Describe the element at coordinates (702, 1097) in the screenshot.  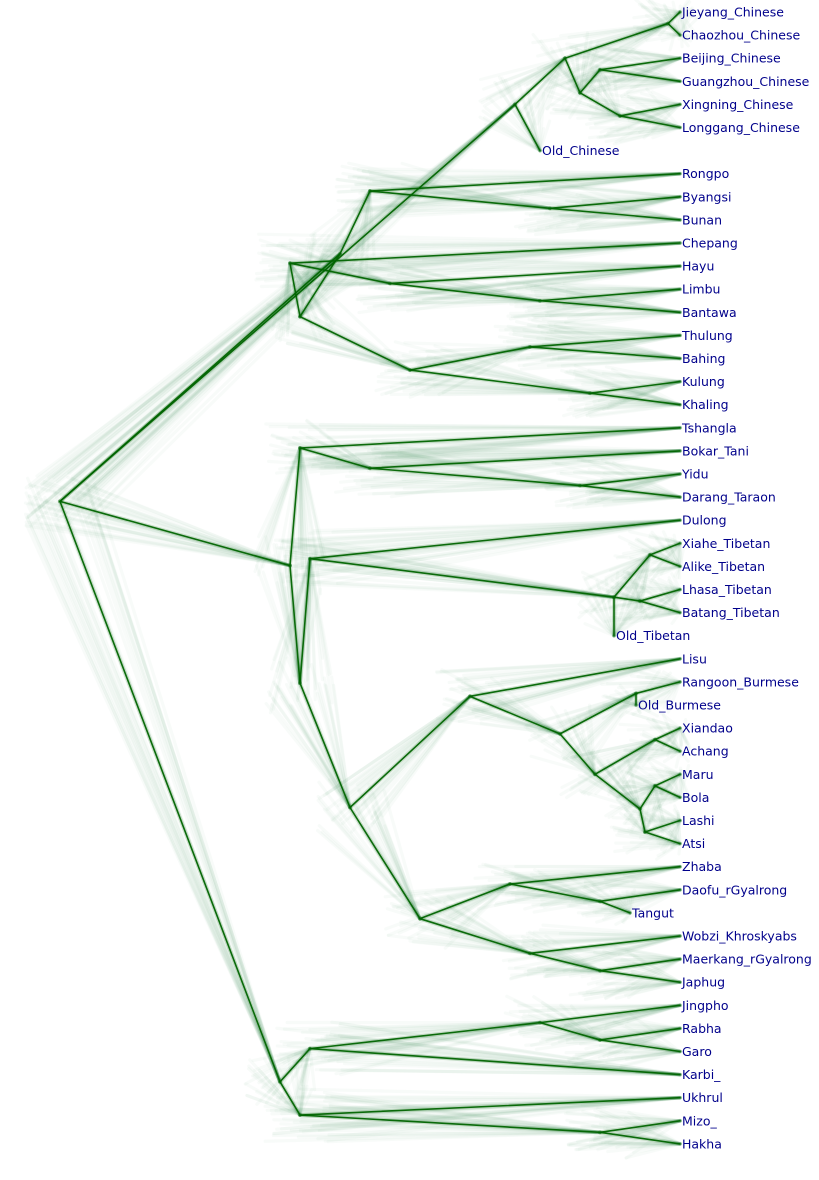
I see `taxon-label: Ukhrul` at that location.